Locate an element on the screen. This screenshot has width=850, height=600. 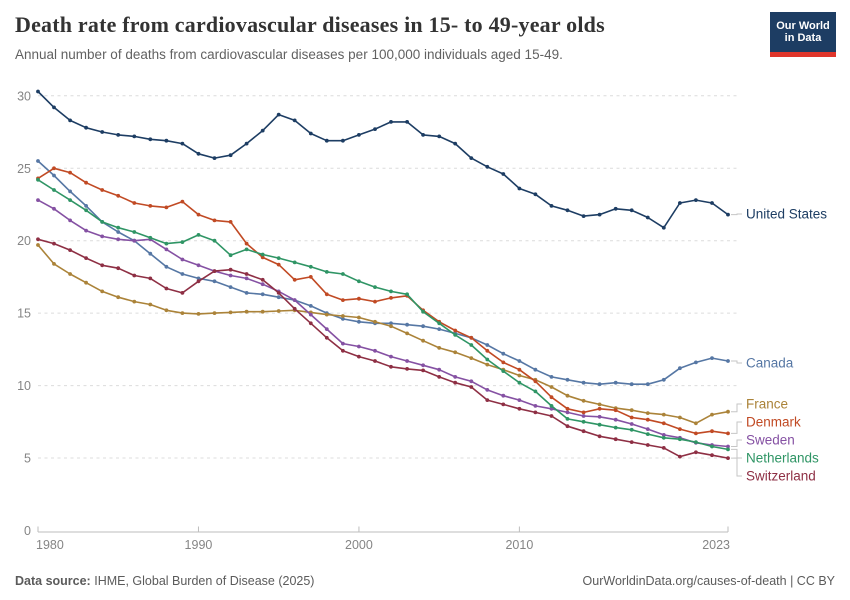
legend-label-switzerland: Switzerland is located at coordinates (781, 476).